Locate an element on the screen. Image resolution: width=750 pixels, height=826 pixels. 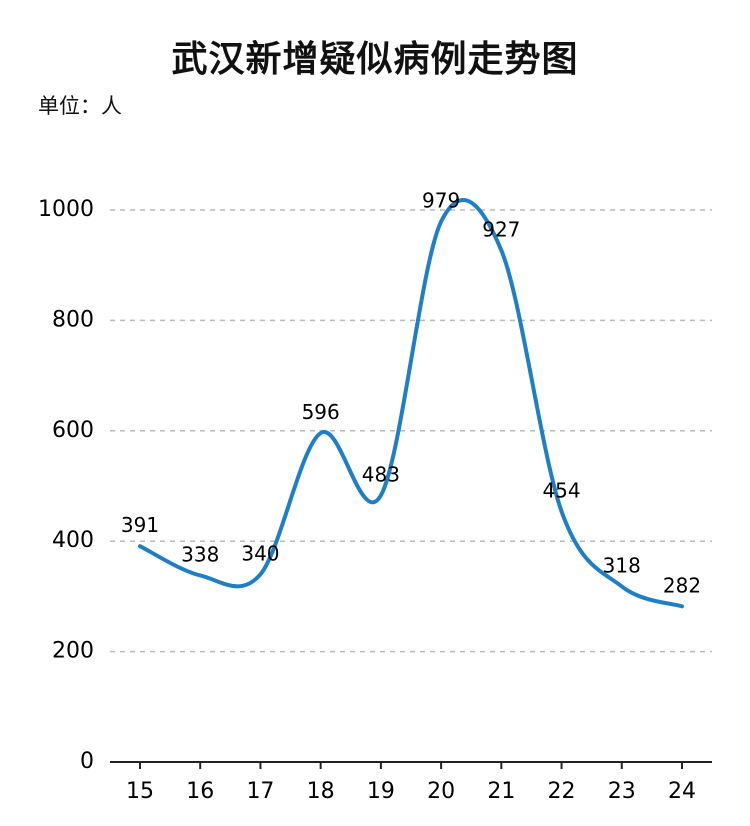
x-tick-label: 22 is located at coordinates (562, 791).